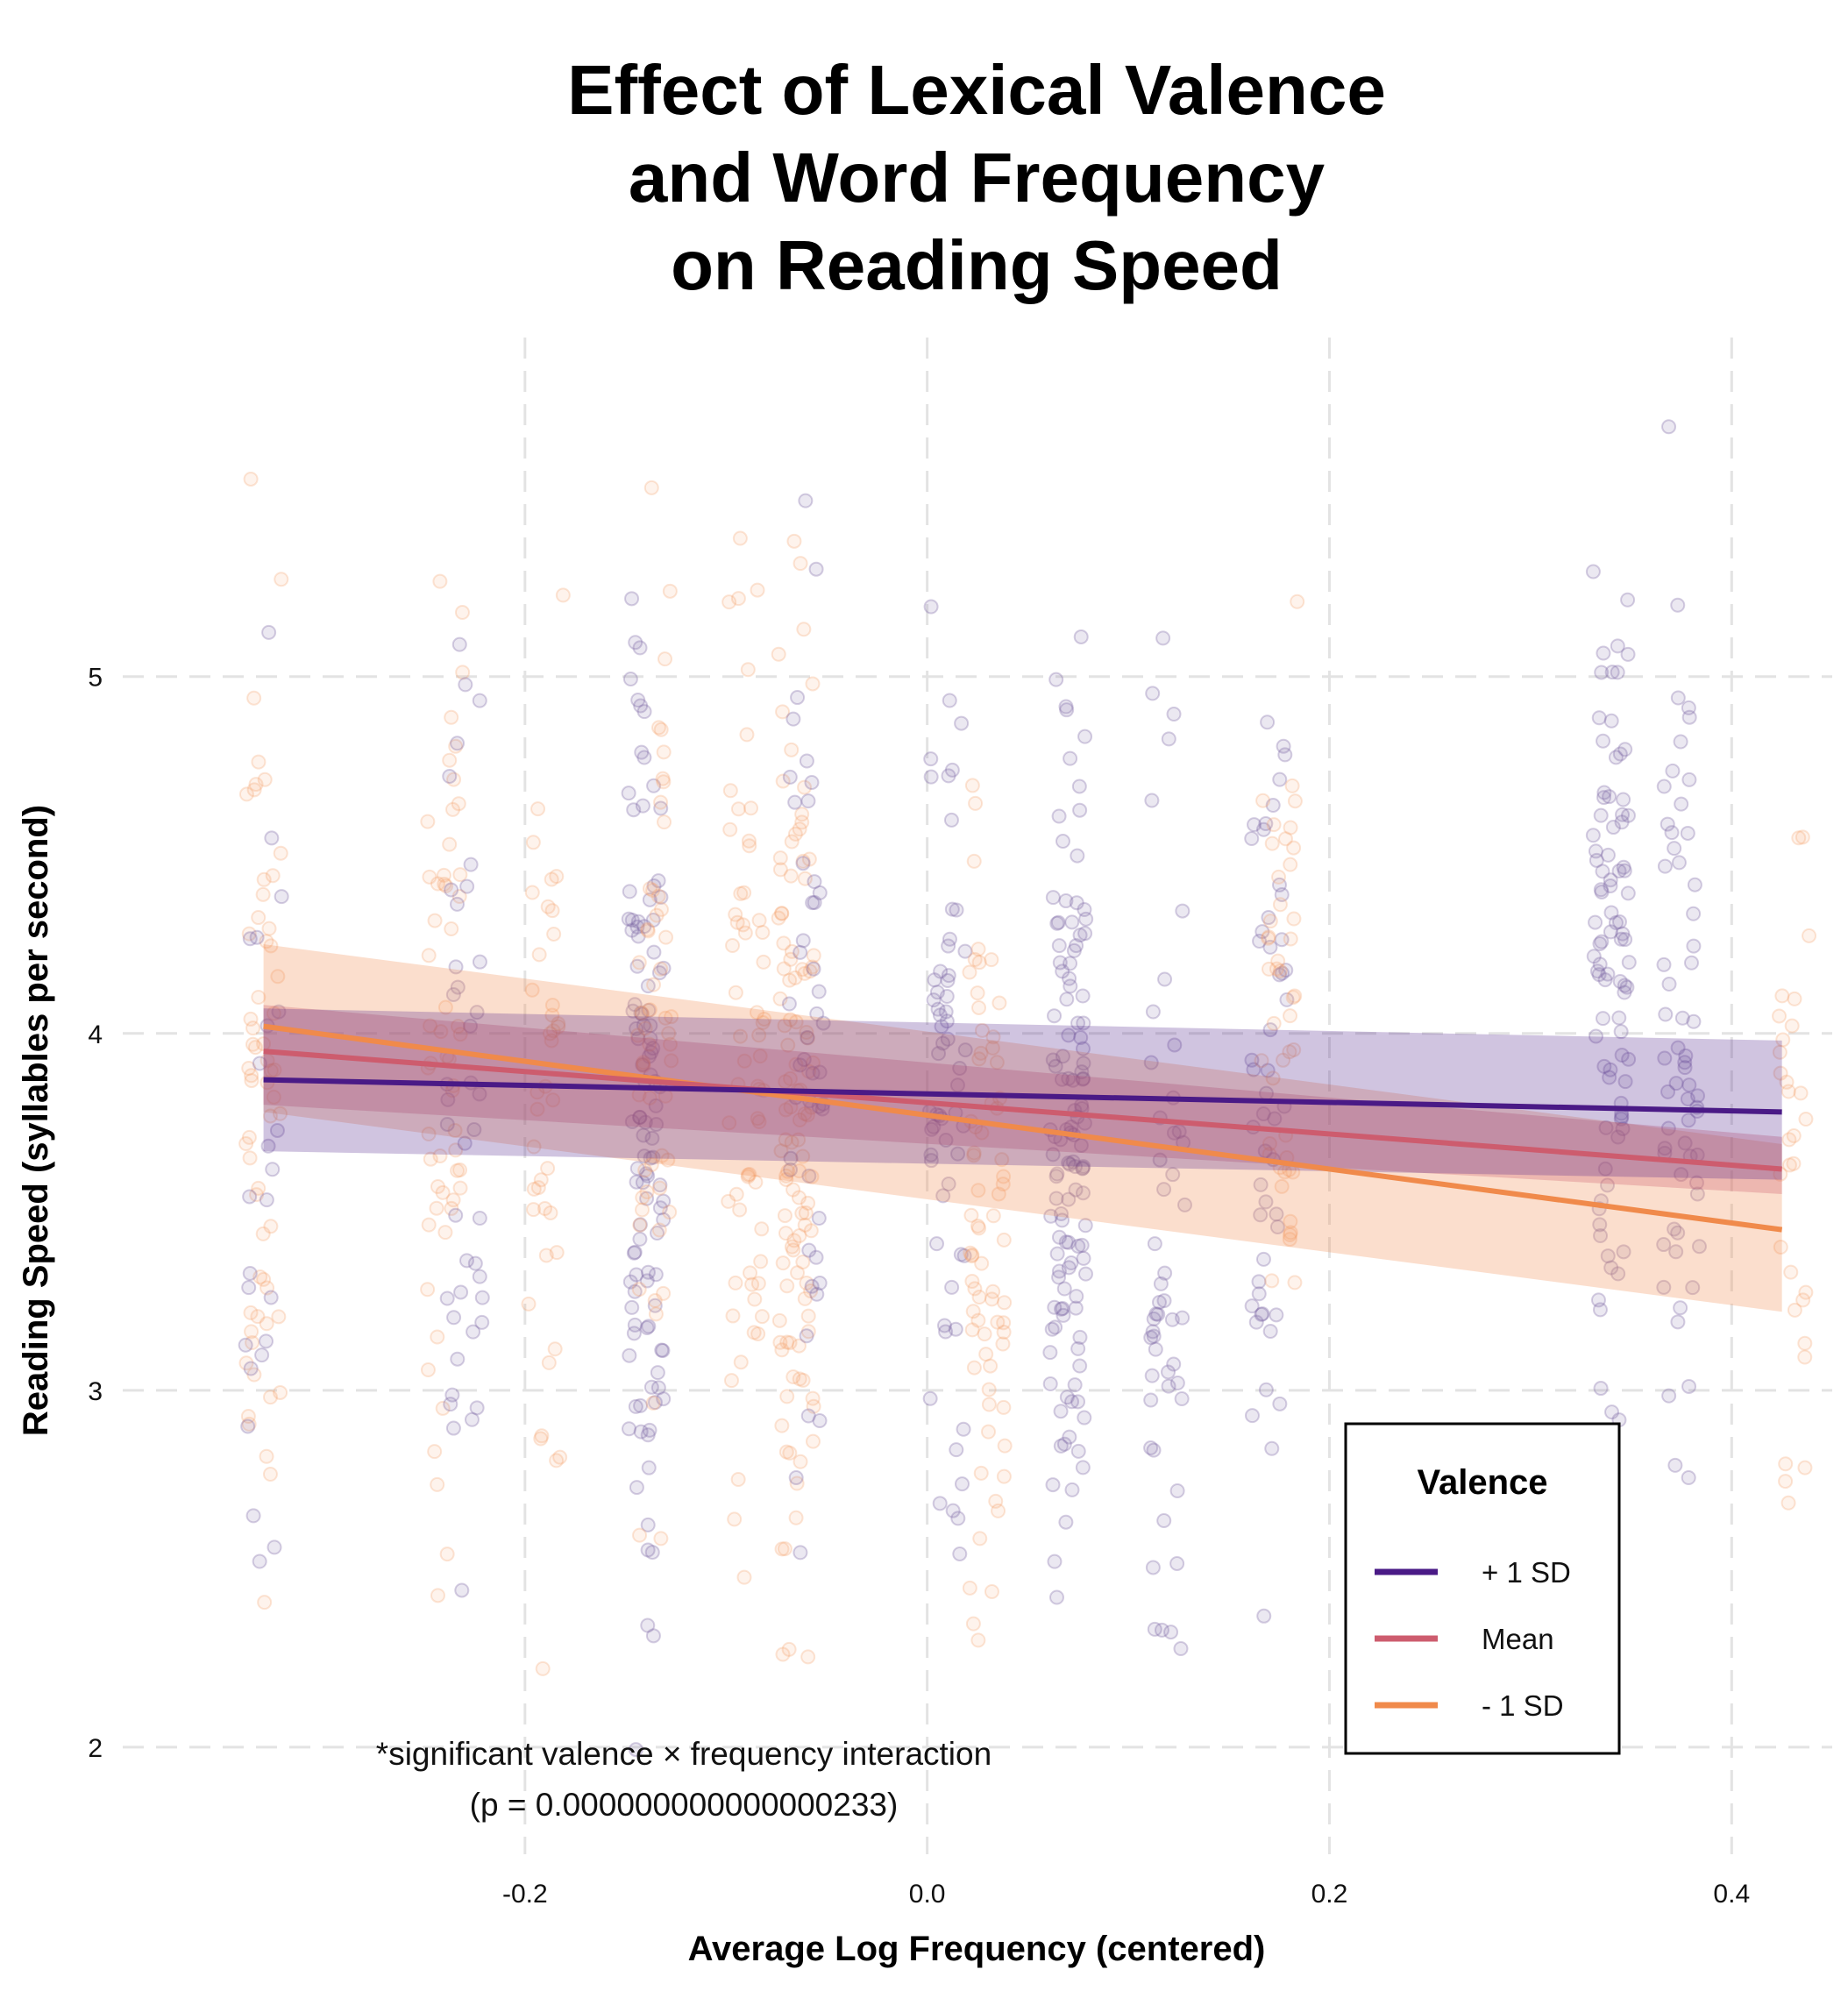 The width and height of the screenshot is (1848, 1998). What do you see at coordinates (1483, 1588) in the screenshot?
I see `legend: Valence + 1 SD Mean - 1 SD` at bounding box center [1483, 1588].